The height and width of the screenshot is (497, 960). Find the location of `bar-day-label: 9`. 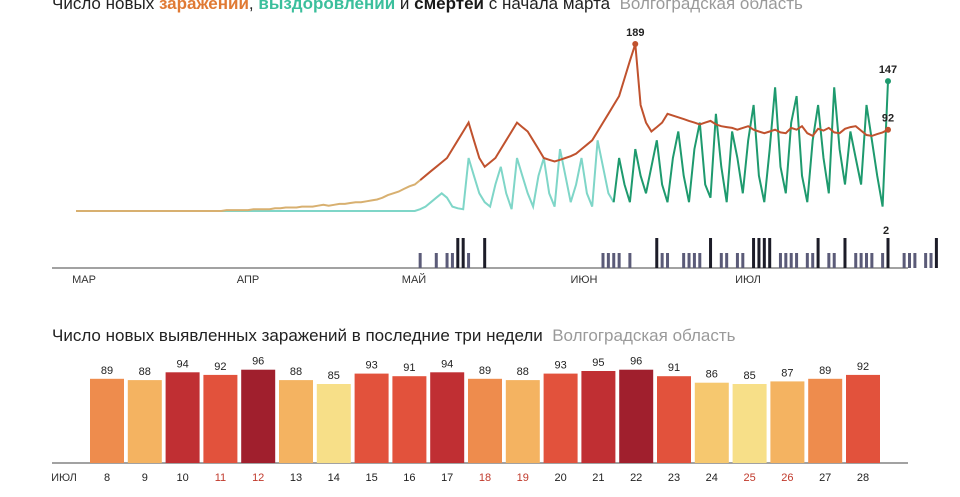

bar-day-label: 9 is located at coordinates (145, 478).